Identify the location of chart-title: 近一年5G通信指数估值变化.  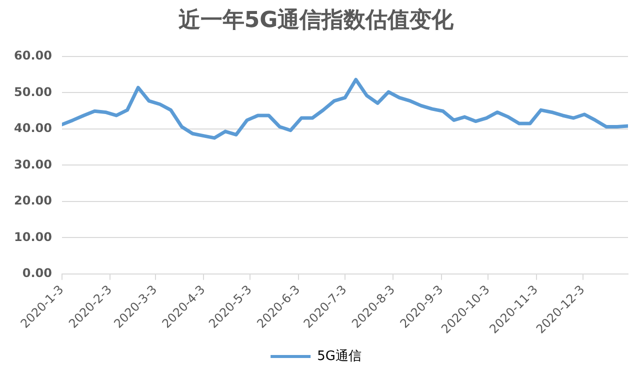
(316, 19).